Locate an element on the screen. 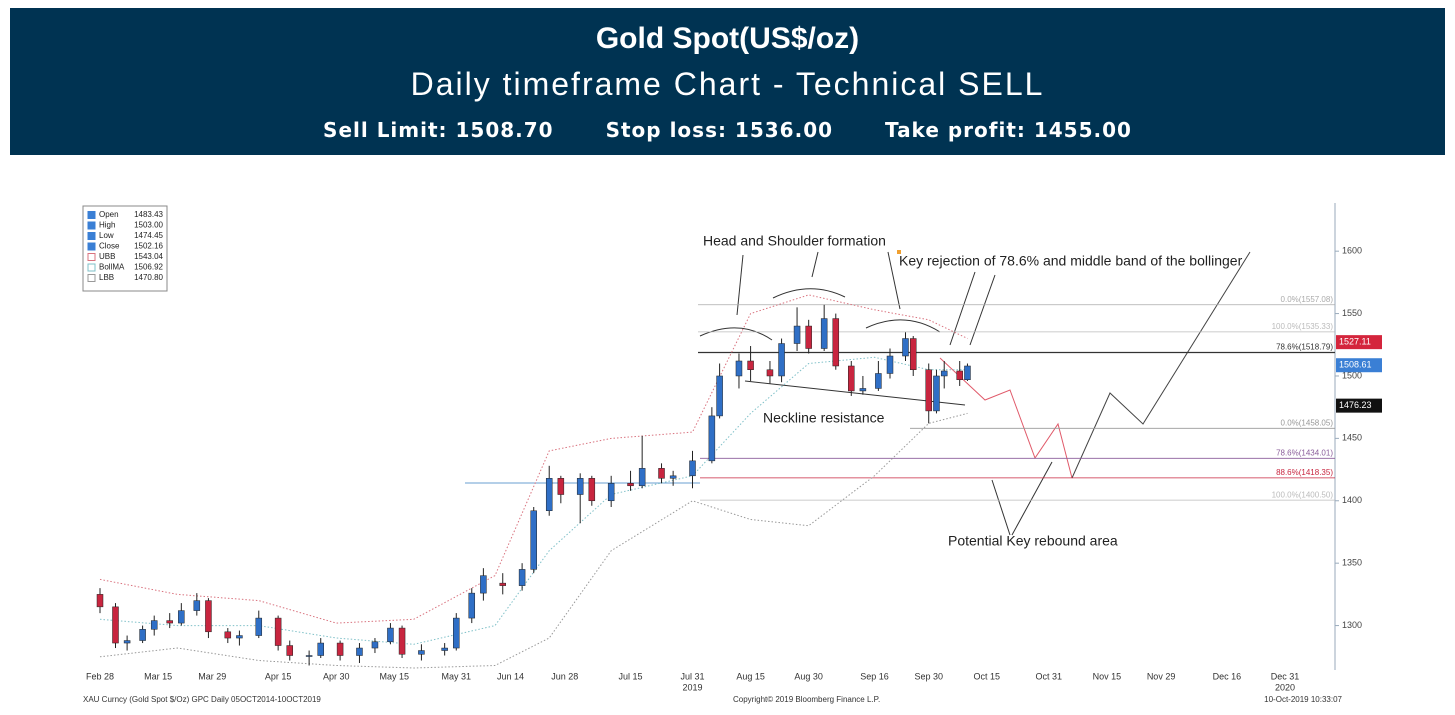 This screenshot has height=715, width=1455. fib-label: 78.6%(1518.79) is located at coordinates (1304, 347).